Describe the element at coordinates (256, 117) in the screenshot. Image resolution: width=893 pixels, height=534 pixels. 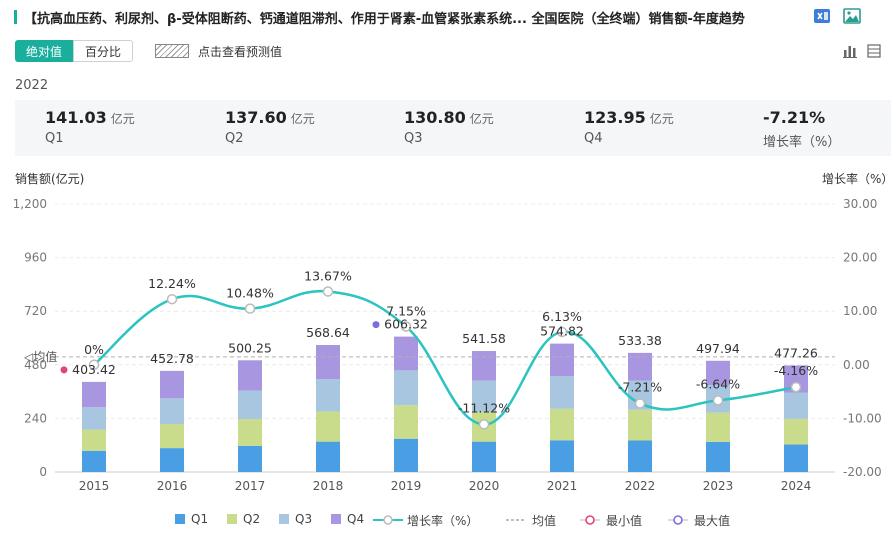
I see `summary-value: 137.60` at that location.